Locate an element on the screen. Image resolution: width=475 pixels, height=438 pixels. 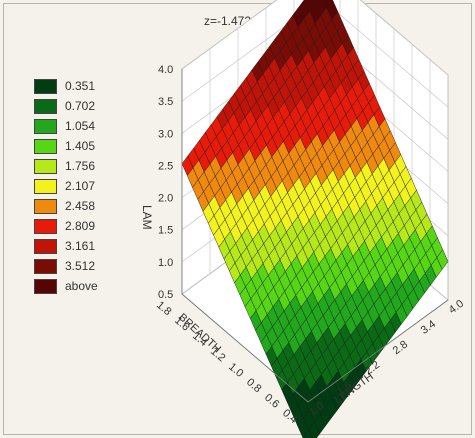
x-tick-label: 4.0 is located at coordinates (456, 307).